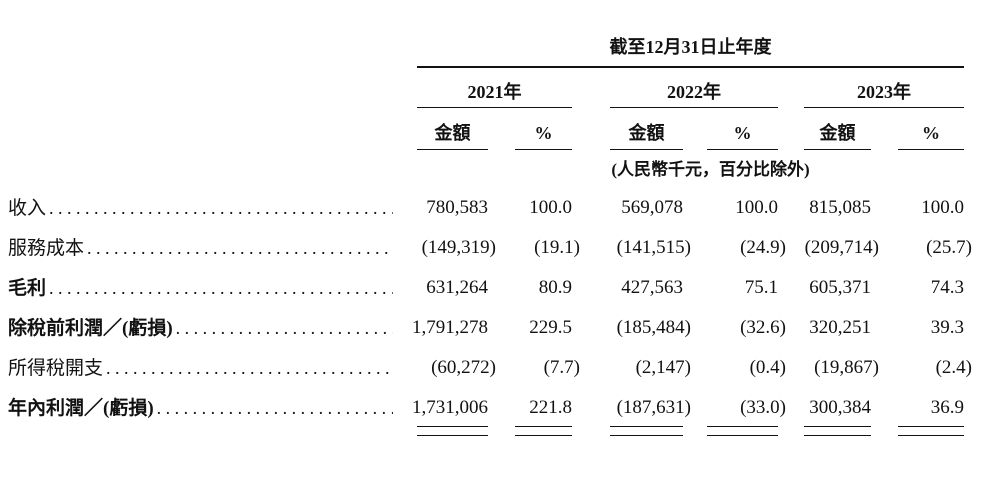  I want to click on row-label-text: 毛利, so click(27, 288).